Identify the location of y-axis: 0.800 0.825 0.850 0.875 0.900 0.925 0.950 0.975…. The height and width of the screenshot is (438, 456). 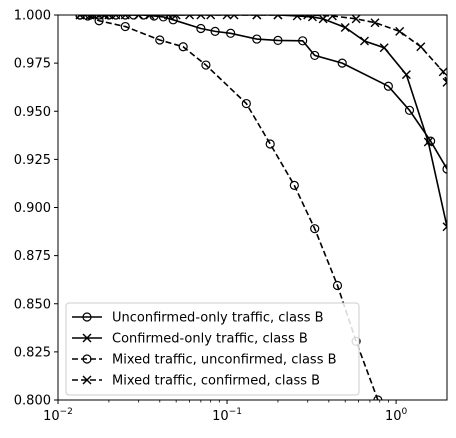
(36, 209).